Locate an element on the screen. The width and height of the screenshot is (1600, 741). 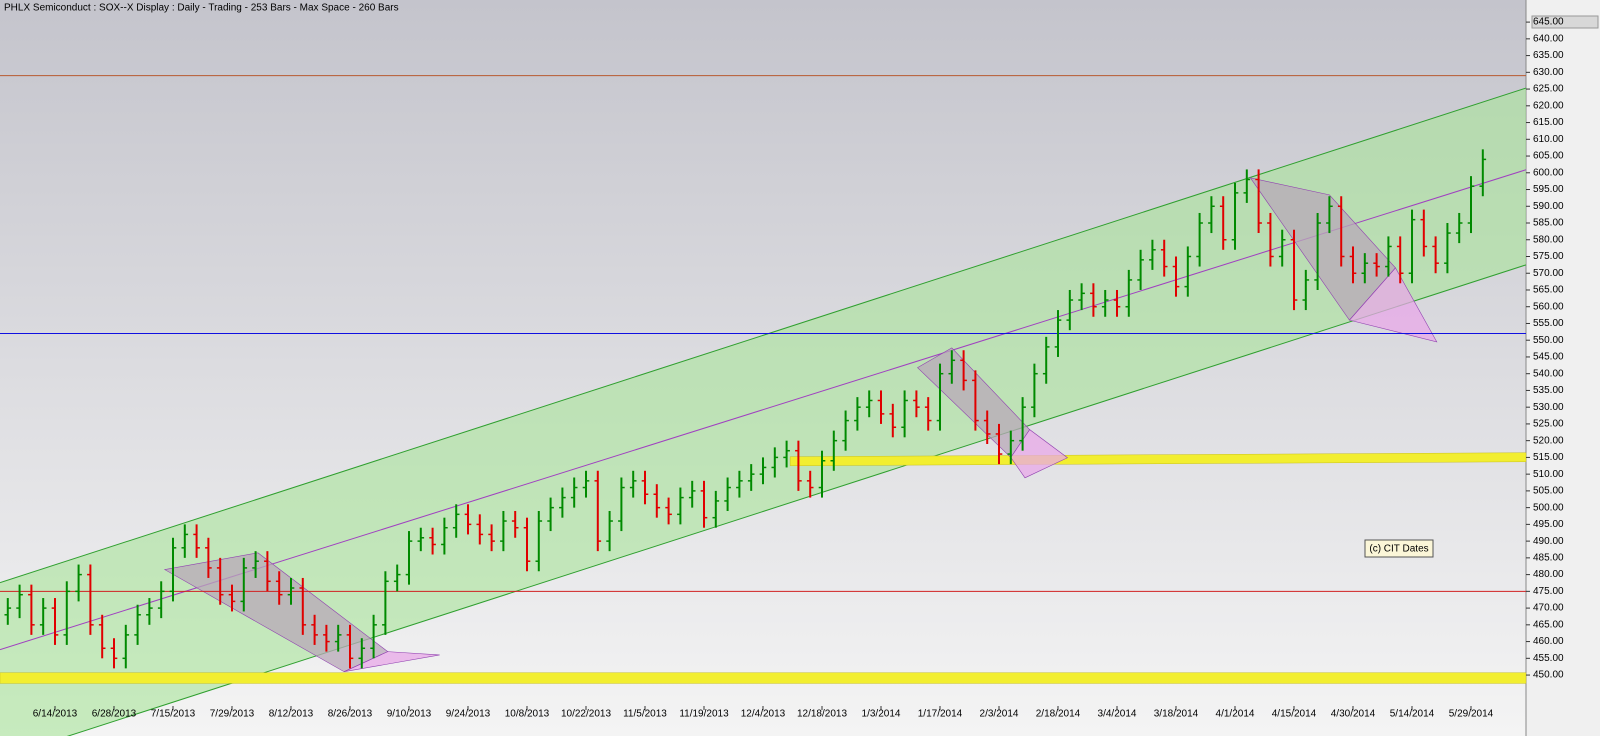
y-tick-label: 465.00 is located at coordinates (1548, 624).